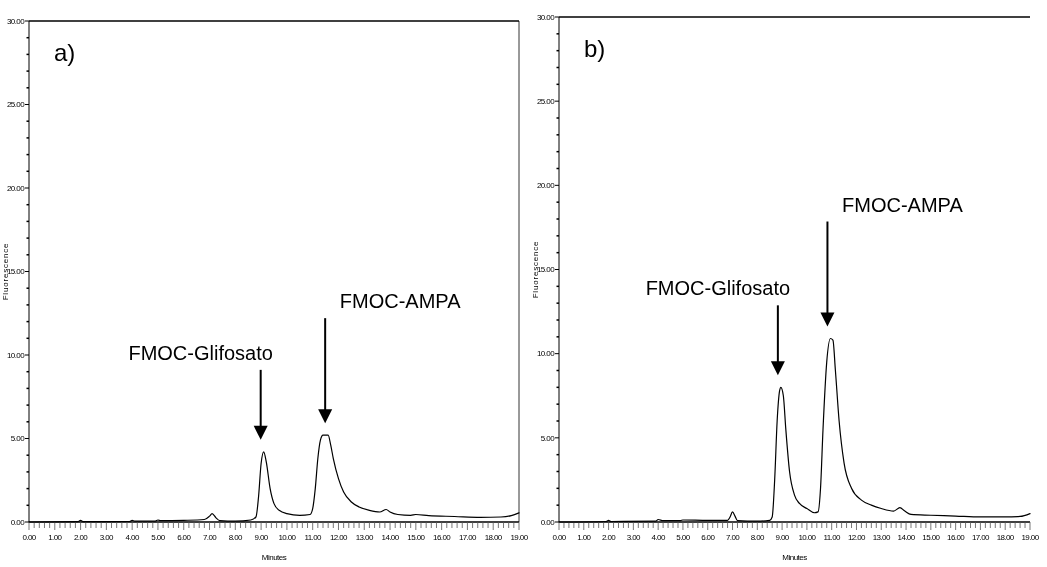  I want to click on annotation: a), so click(65, 52).